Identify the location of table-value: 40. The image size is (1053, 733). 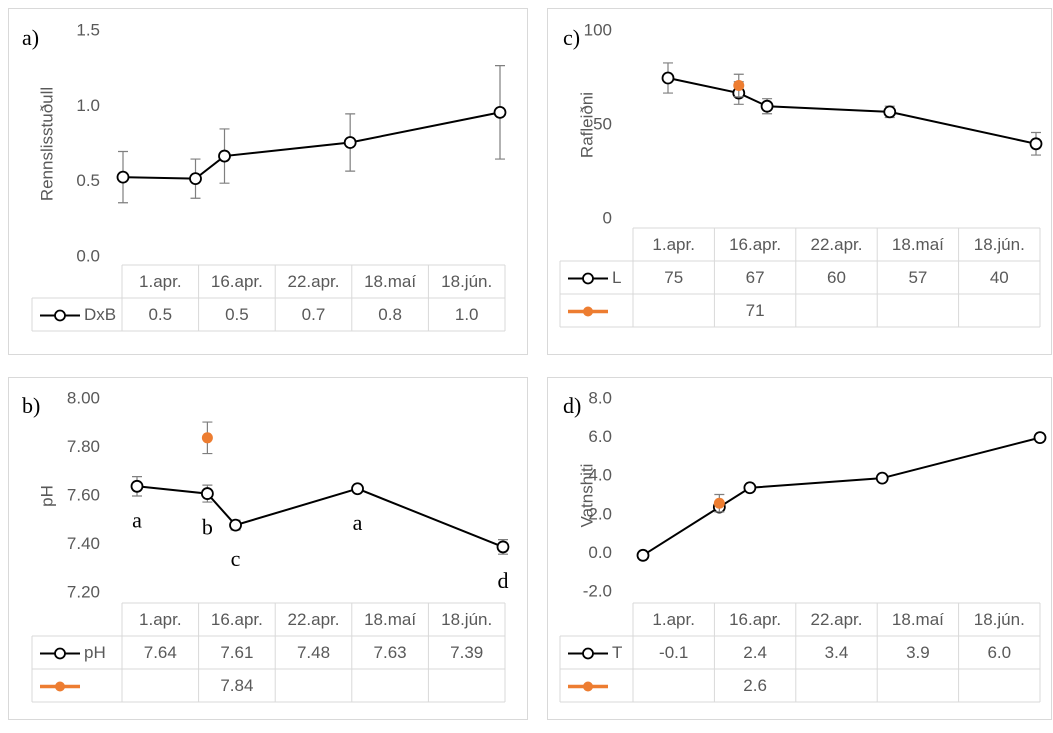
(999, 277).